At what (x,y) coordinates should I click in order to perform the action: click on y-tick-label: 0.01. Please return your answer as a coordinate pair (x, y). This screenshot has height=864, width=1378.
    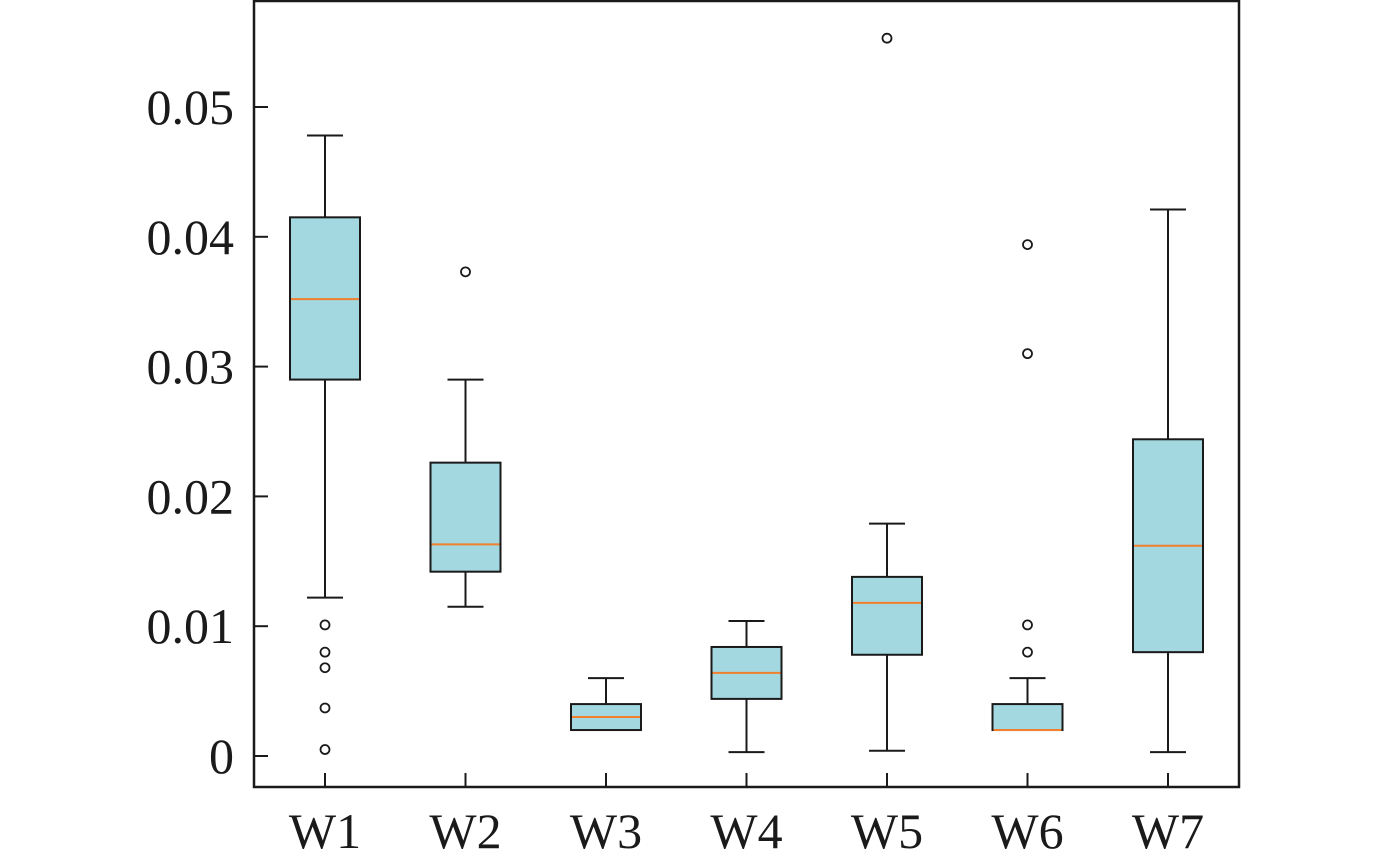
    Looking at the image, I should click on (191, 626).